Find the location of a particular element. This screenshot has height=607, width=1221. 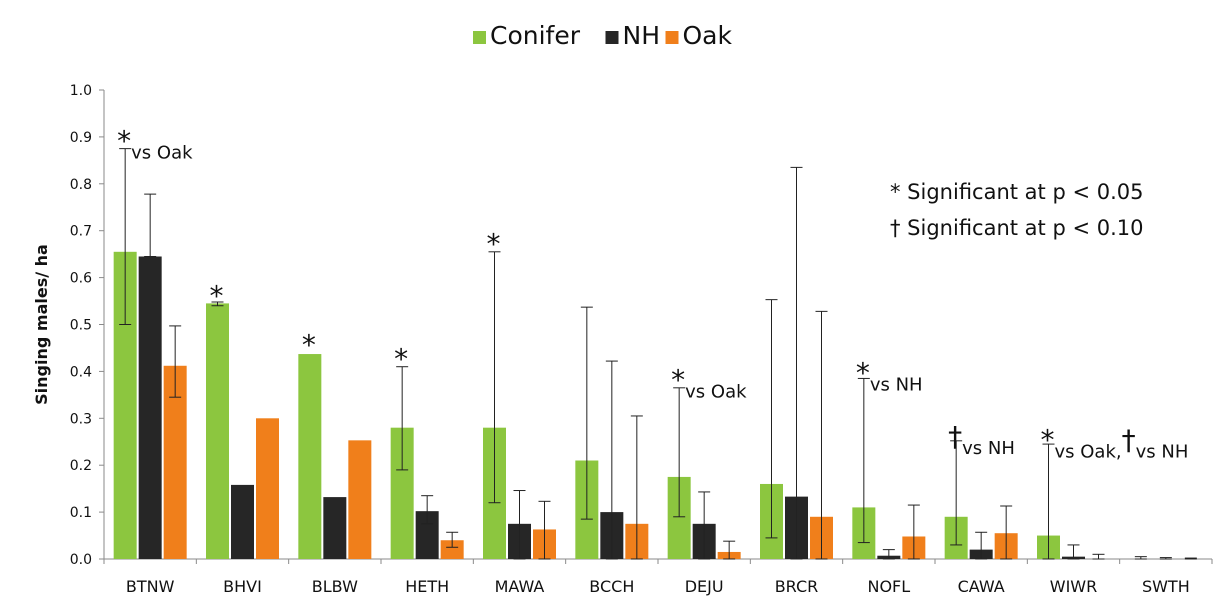

error-bar-oak-mawa is located at coordinates (544, 530).